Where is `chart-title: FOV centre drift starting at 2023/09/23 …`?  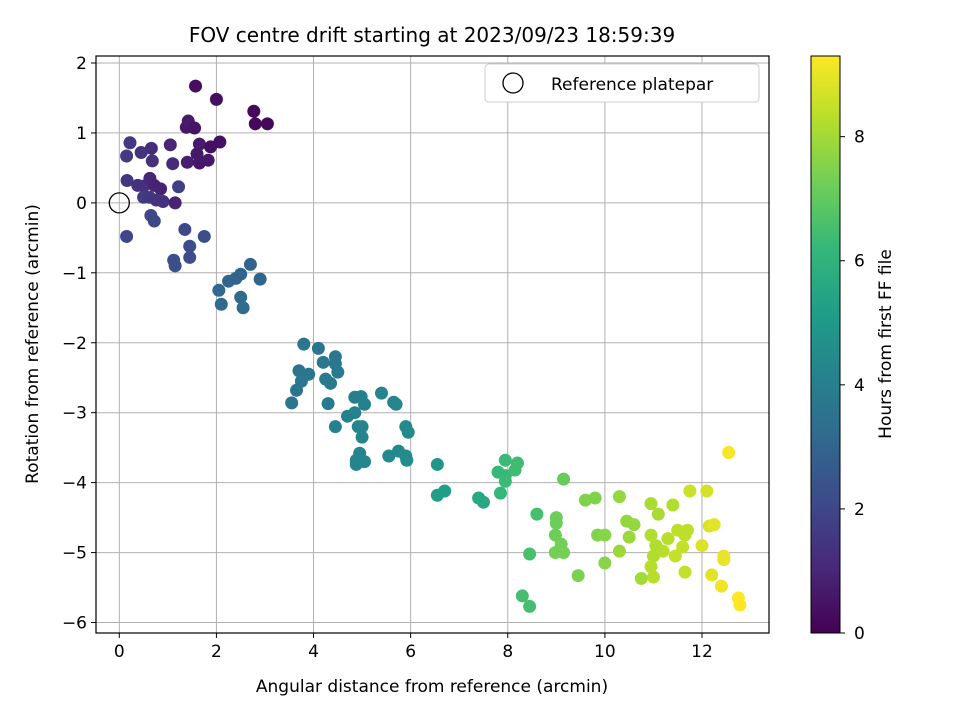
chart-title: FOV centre drift starting at 2023/09/23 … is located at coordinates (432, 35).